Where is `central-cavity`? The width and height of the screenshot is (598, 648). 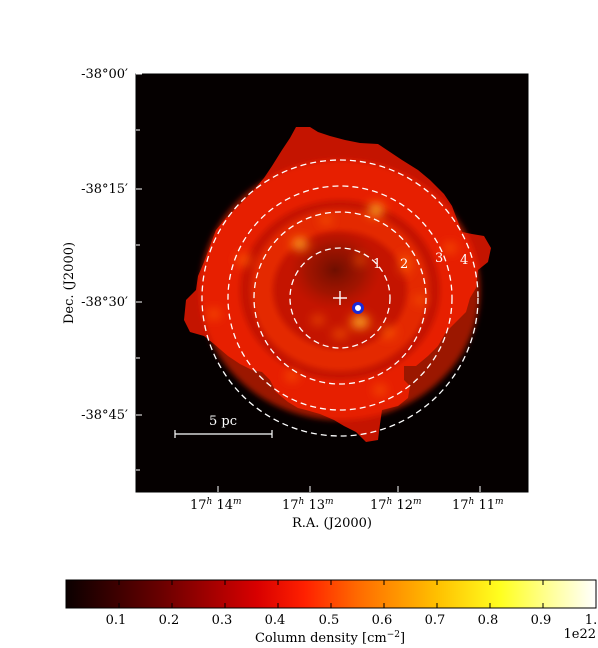 central-cavity is located at coordinates (335, 270).